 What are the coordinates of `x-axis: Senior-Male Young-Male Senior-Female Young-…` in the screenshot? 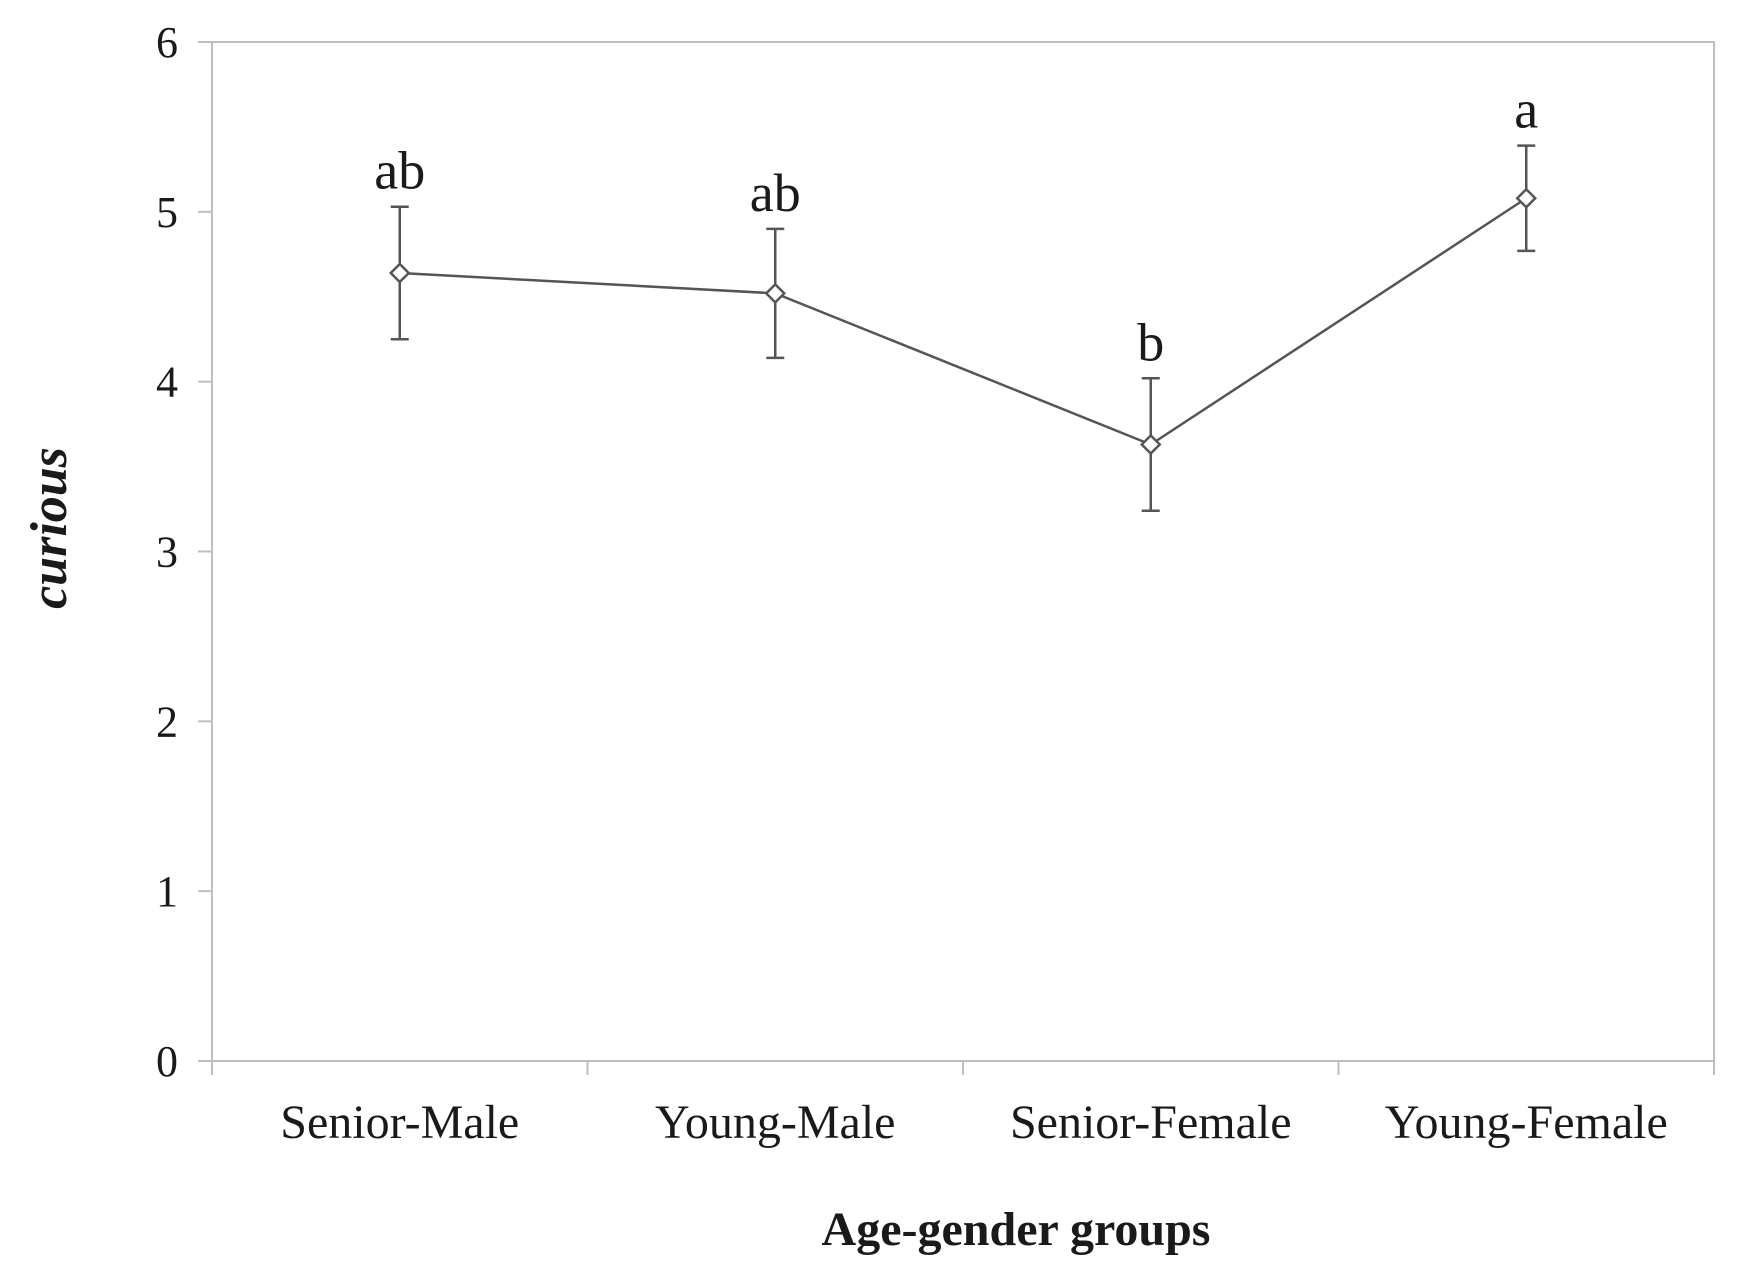 It's located at (963, 1105).